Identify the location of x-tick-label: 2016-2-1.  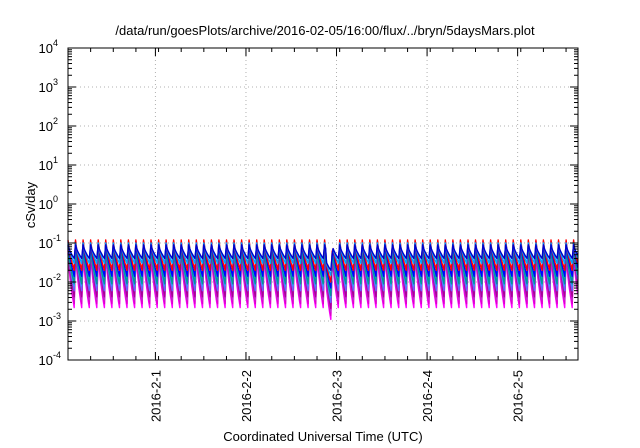
(155, 396).